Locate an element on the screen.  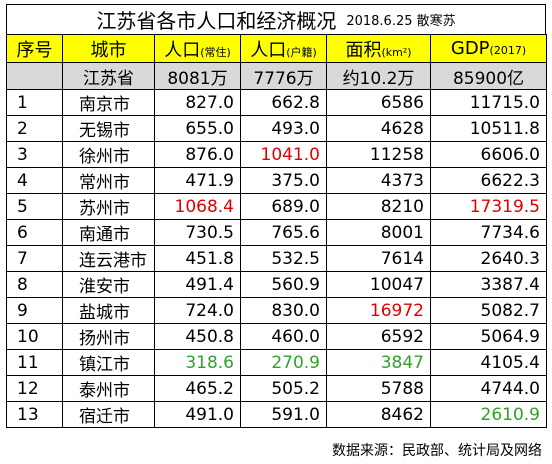
table-row: 12 泰州市 465.2 505.2 5788 4744.0 is located at coordinates (276, 388).